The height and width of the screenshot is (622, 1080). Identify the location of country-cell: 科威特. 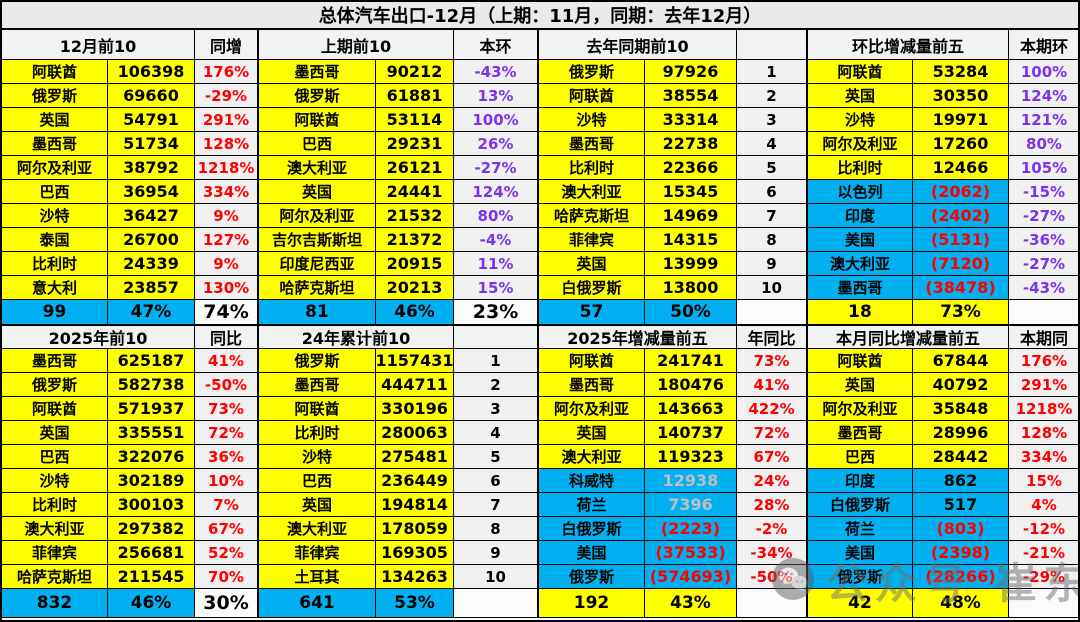
(592, 481).